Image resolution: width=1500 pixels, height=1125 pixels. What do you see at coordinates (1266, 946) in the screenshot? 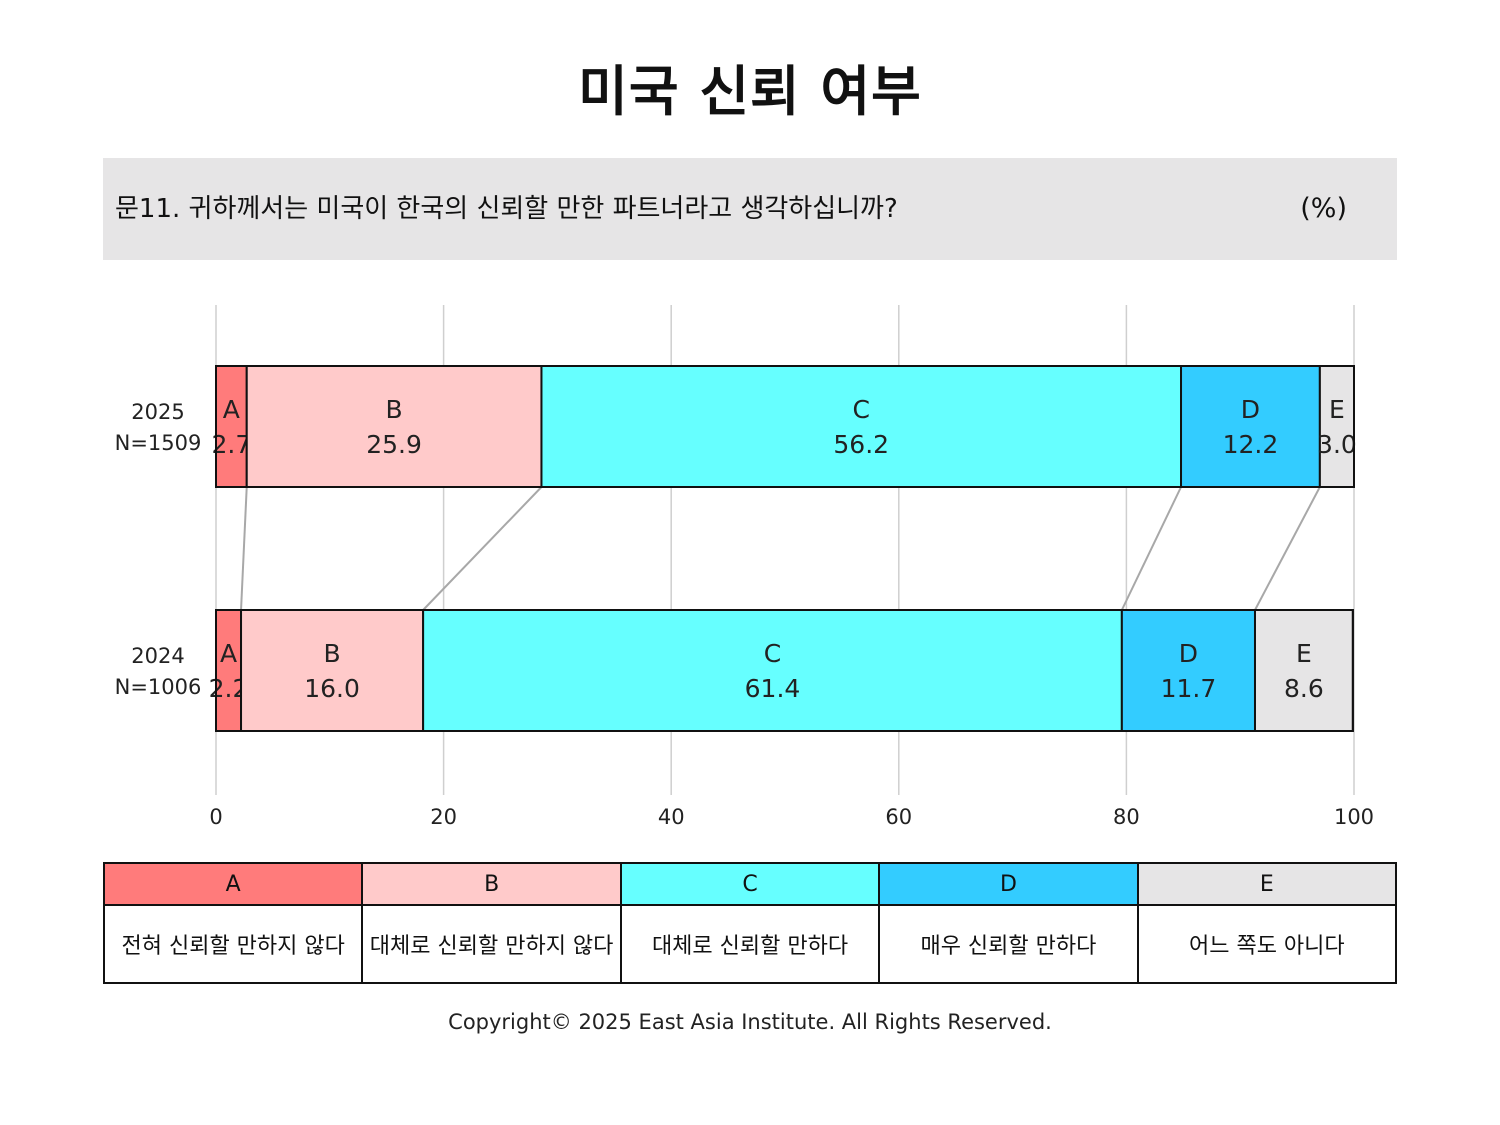
I see `legend-label-e: 어느 쪽도 아니다` at bounding box center [1266, 946].